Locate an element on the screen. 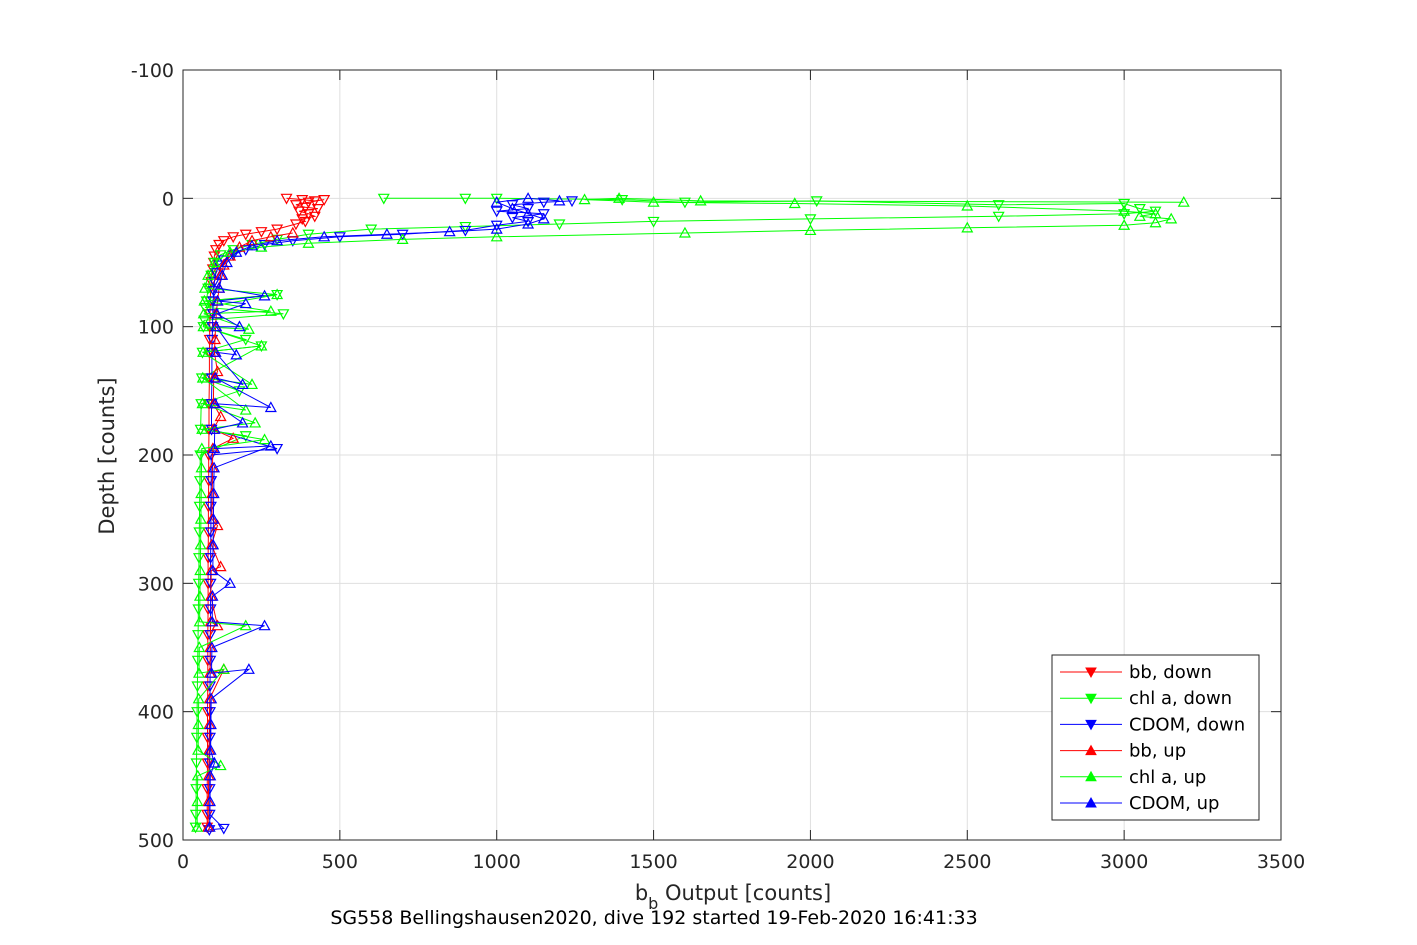  legend-item: chl a, up is located at coordinates (1133, 777).